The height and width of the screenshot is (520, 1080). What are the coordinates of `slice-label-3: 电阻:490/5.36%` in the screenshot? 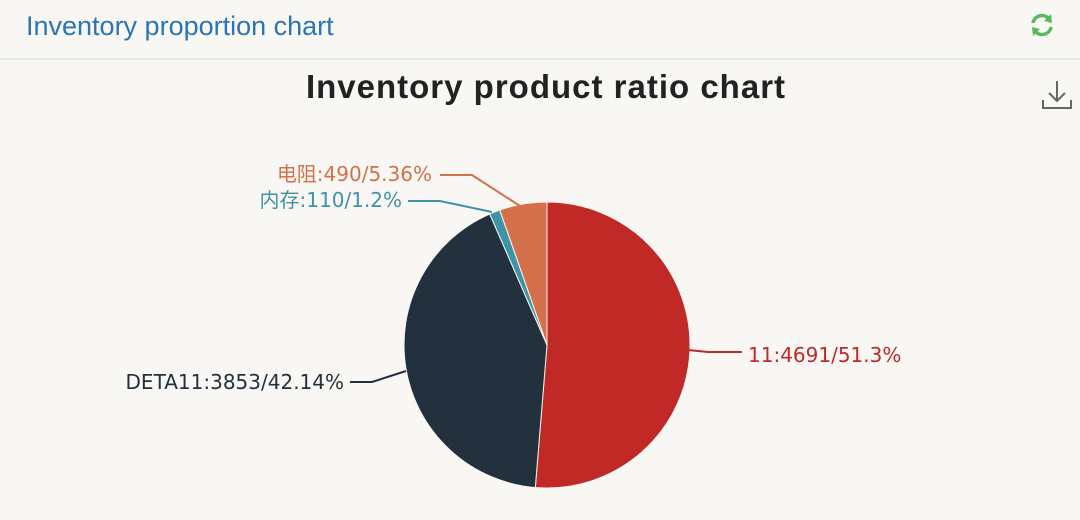 It's located at (354, 174).